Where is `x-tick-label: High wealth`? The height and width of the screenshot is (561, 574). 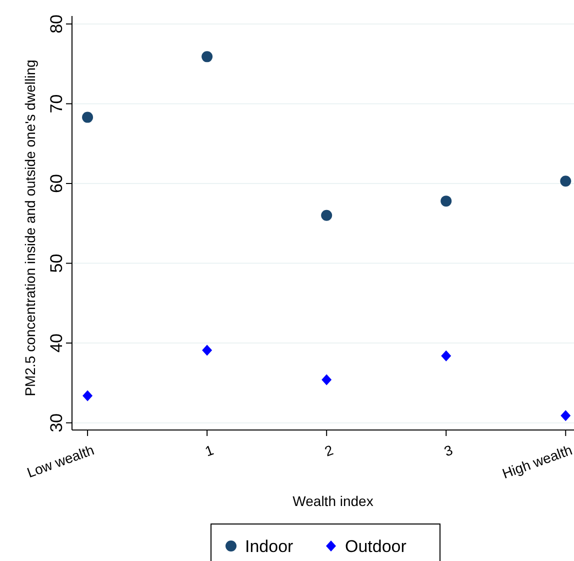
x-tick-label: High wealth is located at coordinates (537, 462).